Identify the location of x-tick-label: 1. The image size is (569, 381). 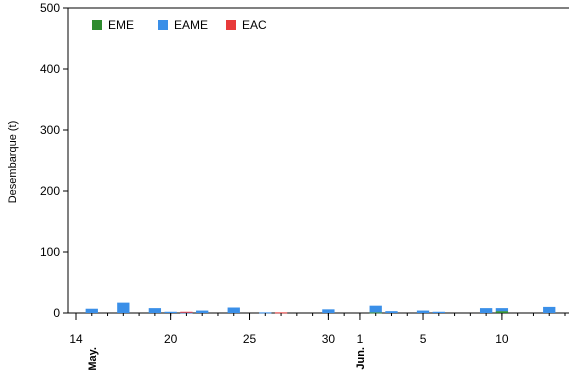
(360, 339).